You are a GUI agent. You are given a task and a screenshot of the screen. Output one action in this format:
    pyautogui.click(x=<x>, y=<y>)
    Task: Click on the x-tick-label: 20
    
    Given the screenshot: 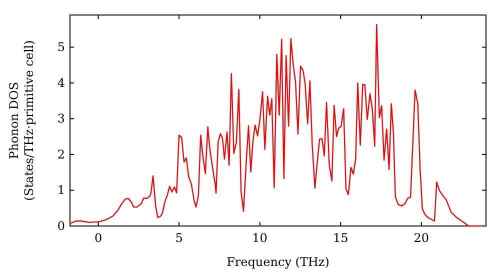 What is the action you would take?
    pyautogui.click(x=422, y=238)
    